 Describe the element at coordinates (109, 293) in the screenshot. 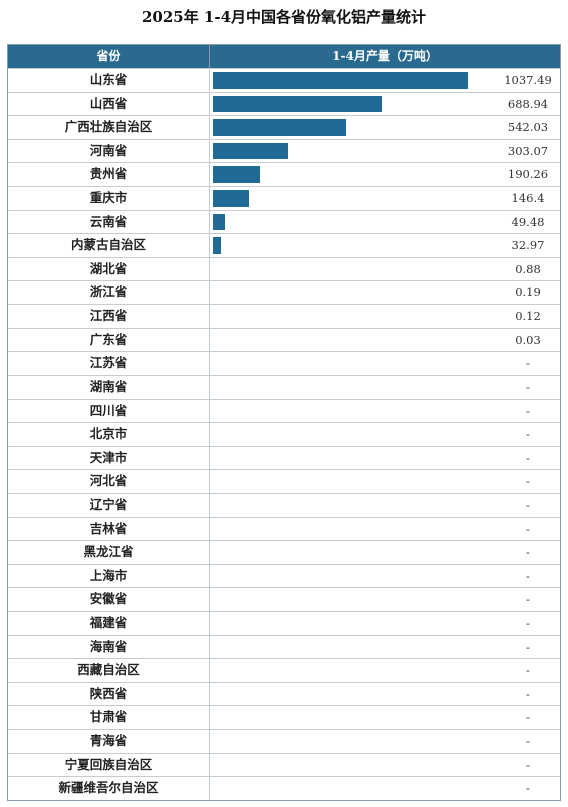

I see `row-category-label: 浙江省` at that location.